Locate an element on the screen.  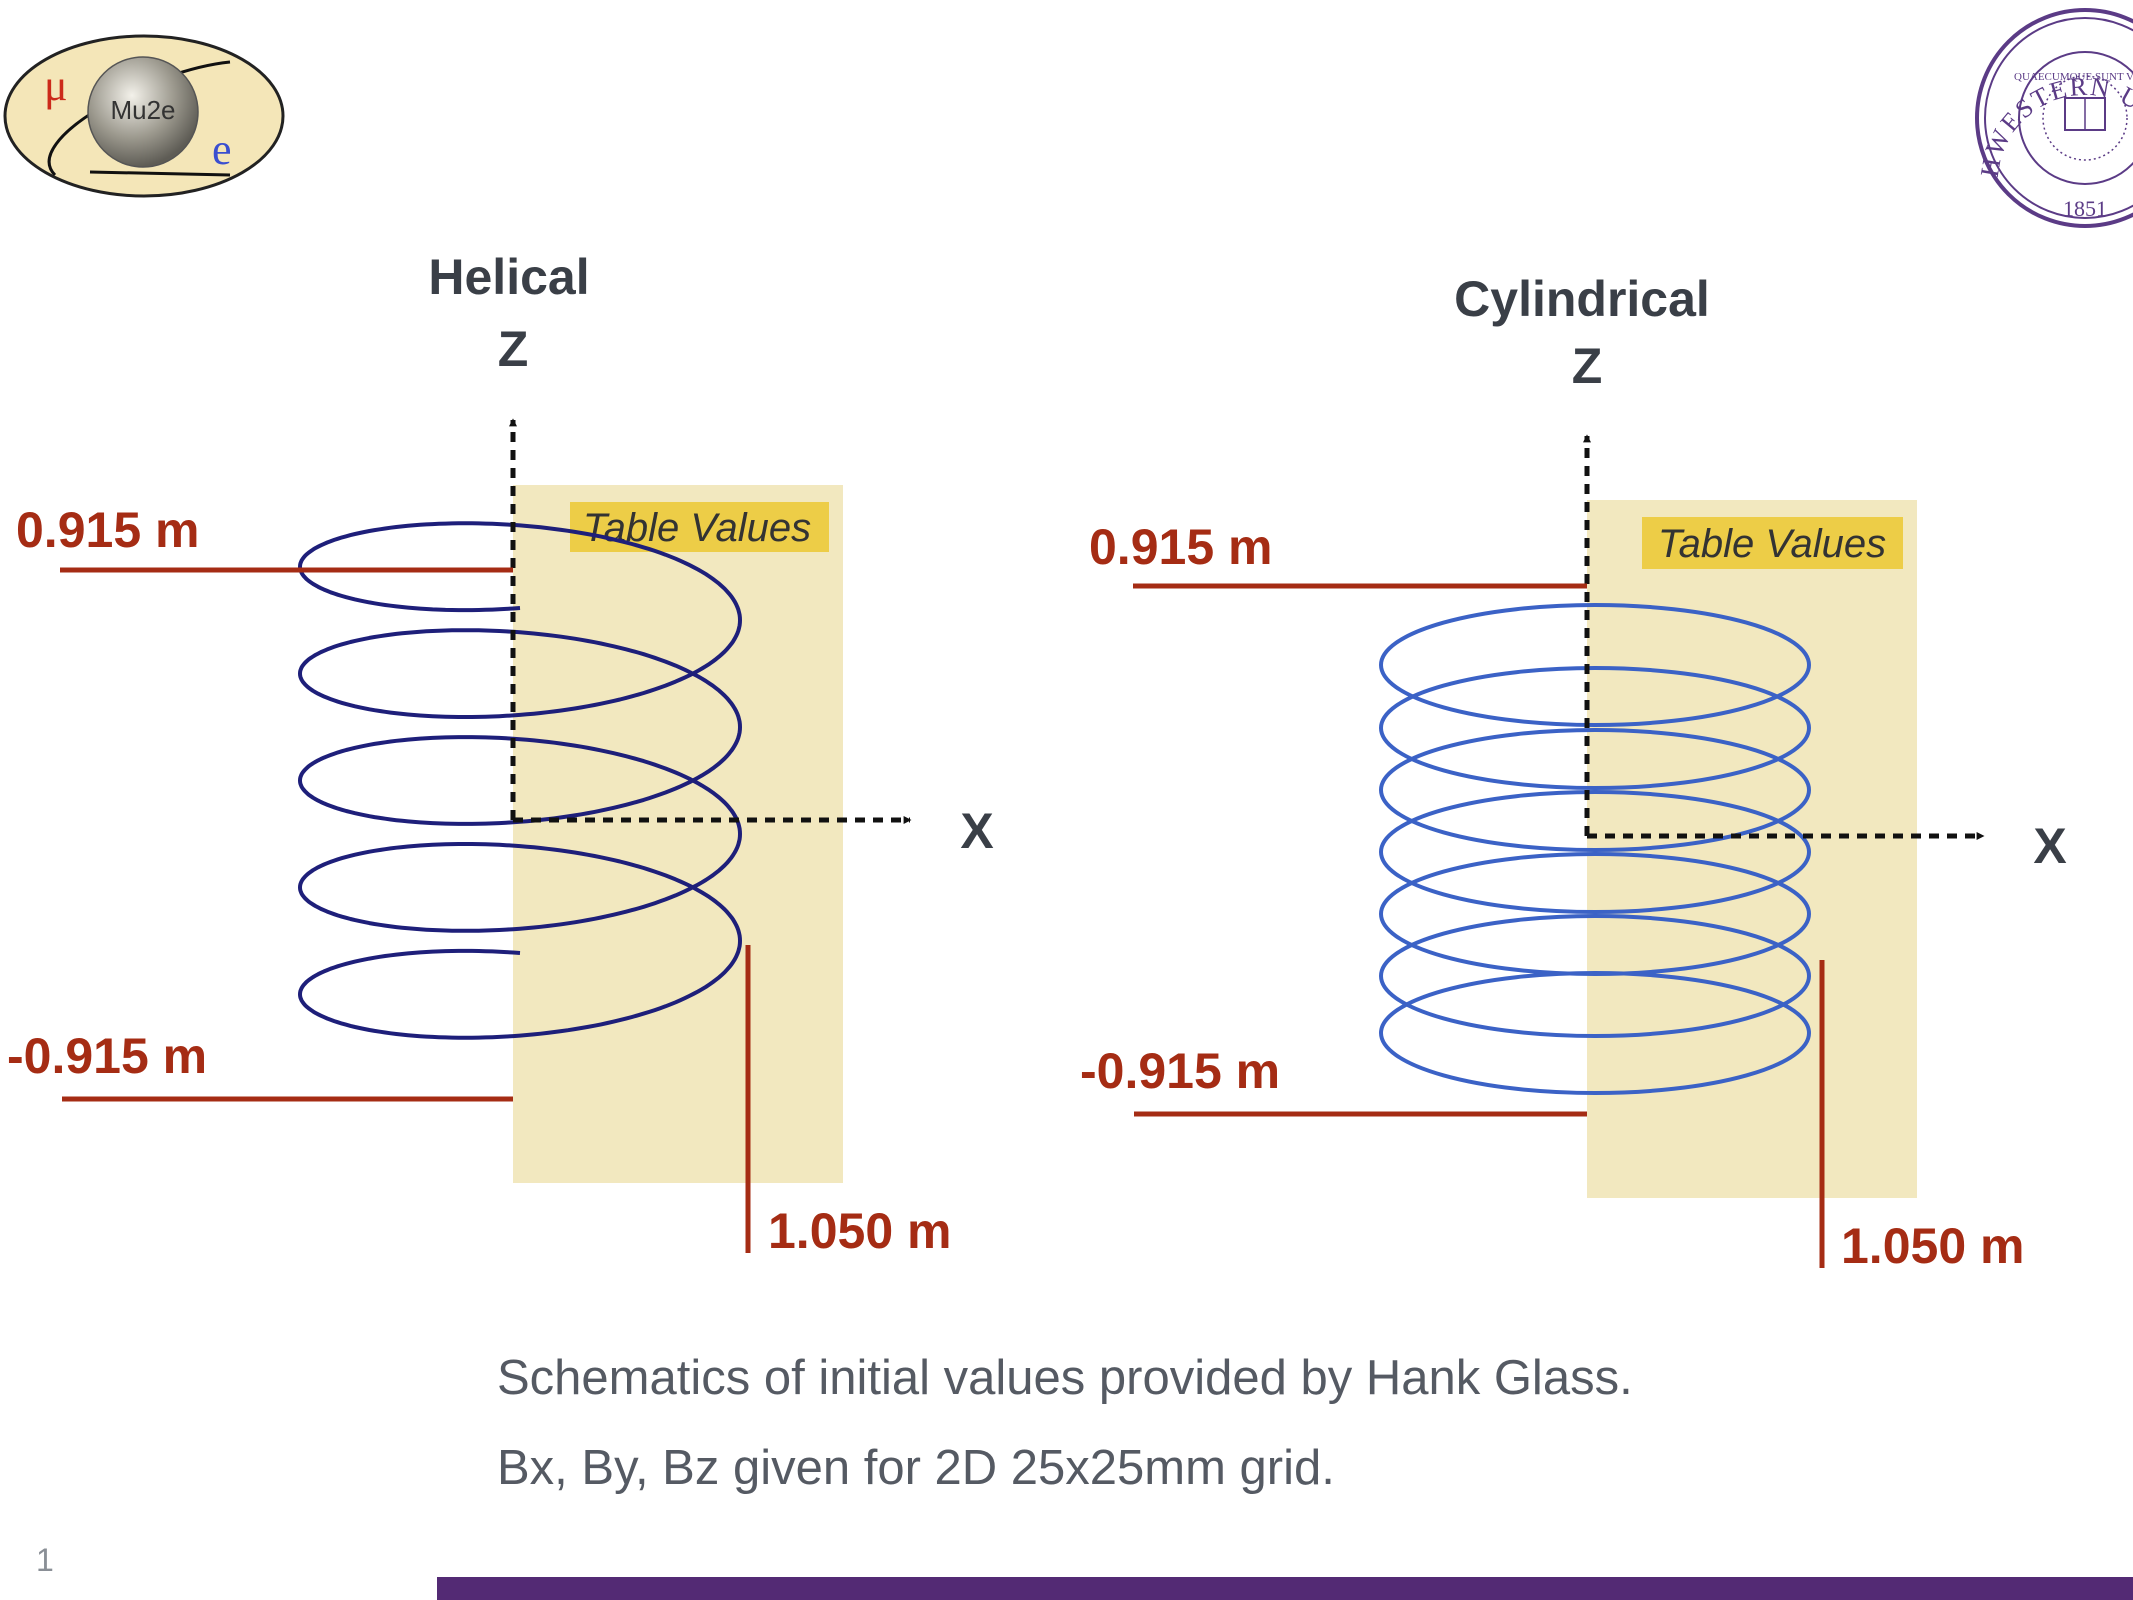
cylindrical-coil is located at coordinates (1595, 849).